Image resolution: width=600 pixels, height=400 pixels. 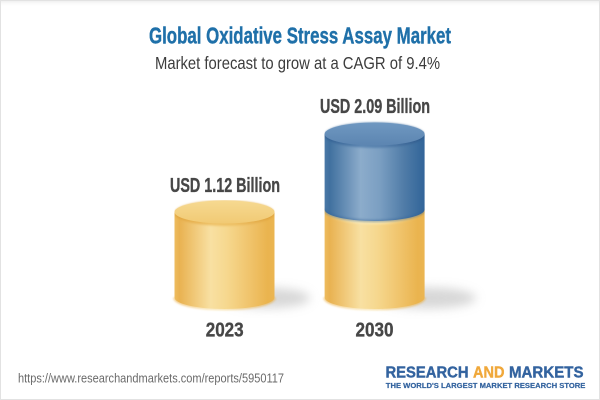 I want to click on svg-text: 2030, so click(x=375, y=331).